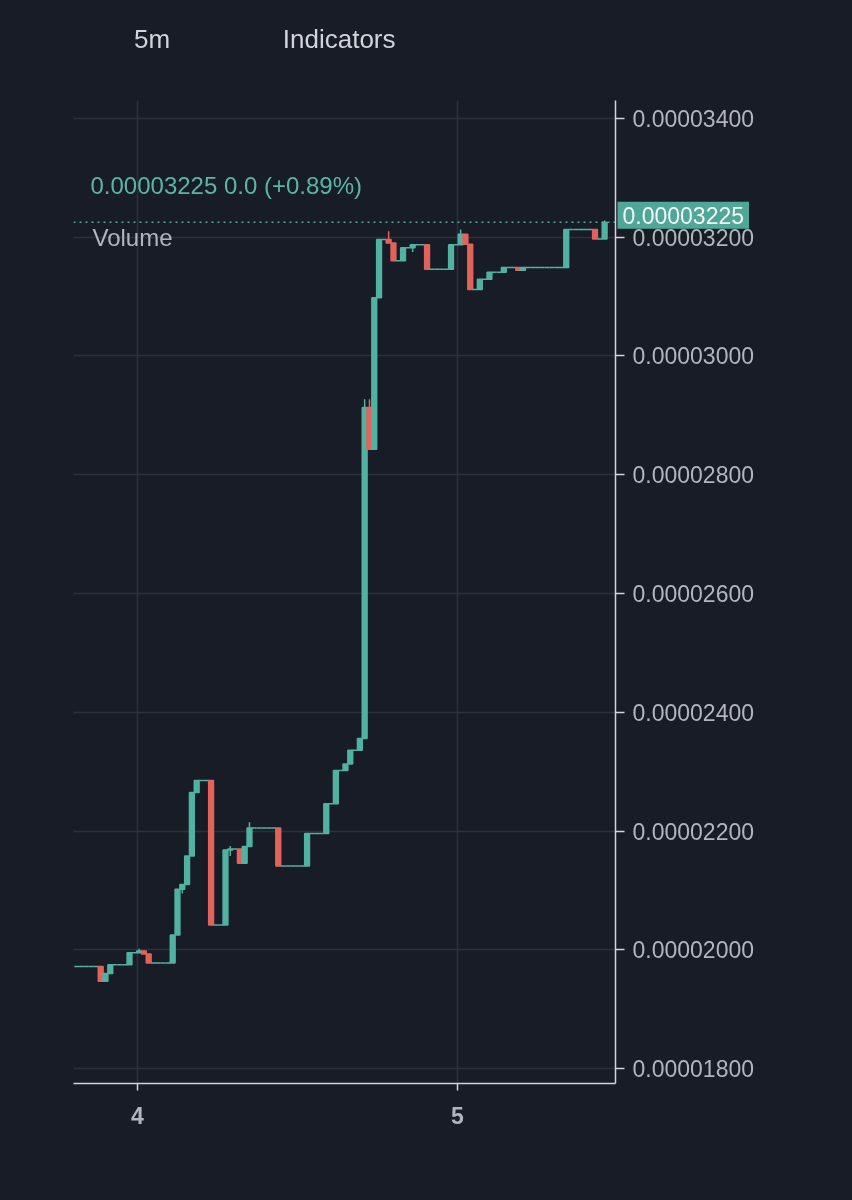 This screenshot has height=1200, width=852. Describe the element at coordinates (693, 831) in the screenshot. I see `y-tick-label: 0.00002200` at that location.